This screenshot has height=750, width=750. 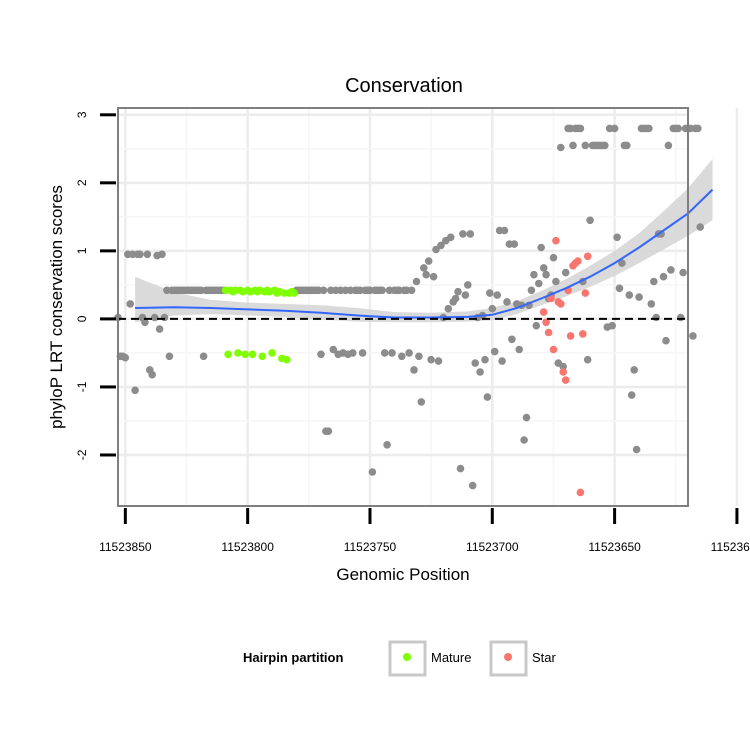 I want to click on x-tick-label: 11523750, so click(x=370, y=547).